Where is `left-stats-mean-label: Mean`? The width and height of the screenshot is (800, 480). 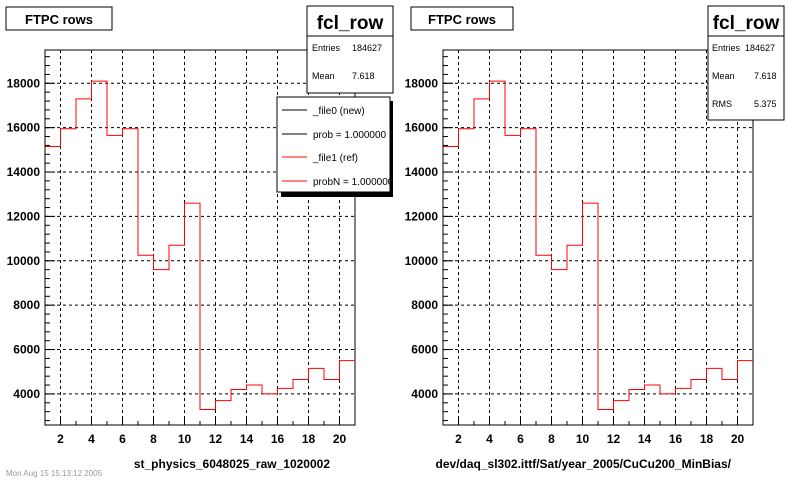
left-stats-mean-label: Mean is located at coordinates (323, 76).